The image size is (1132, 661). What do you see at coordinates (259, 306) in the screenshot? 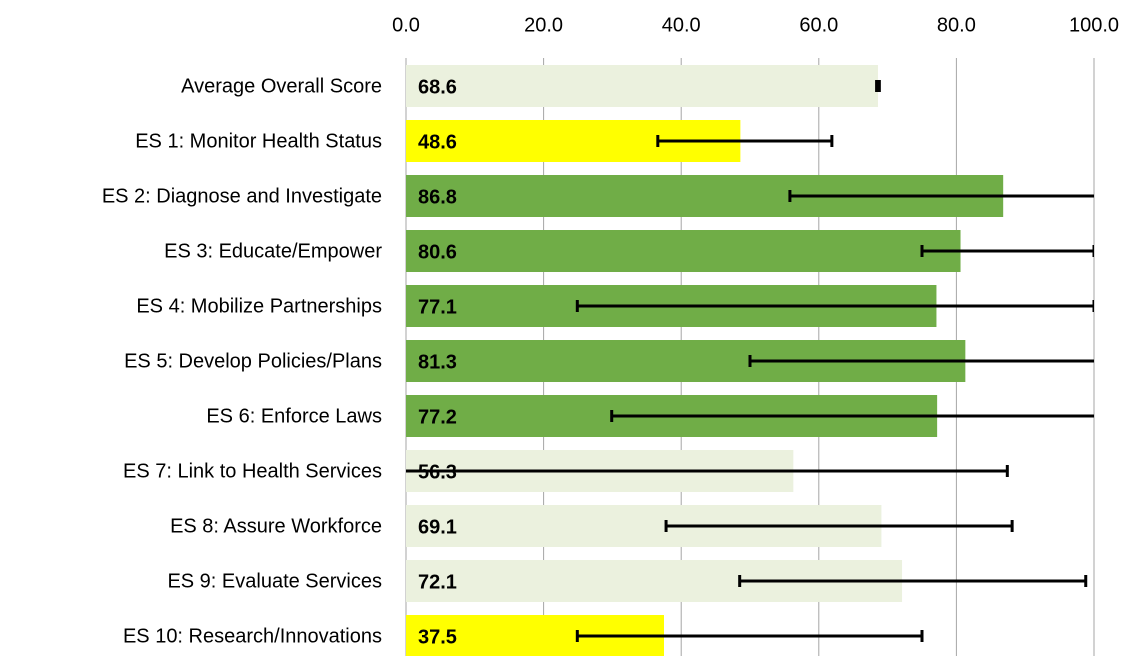
I see `category-label: ES 4: Mobilize Partnerships` at bounding box center [259, 306].